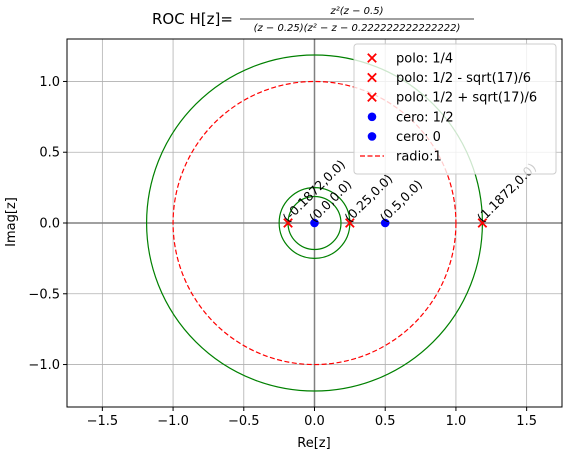 This screenshot has height=456, width=571. What do you see at coordinates (463, 78) in the screenshot?
I see `legend-entry: polo: 1/2 - sqrt(17)/6` at bounding box center [463, 78].